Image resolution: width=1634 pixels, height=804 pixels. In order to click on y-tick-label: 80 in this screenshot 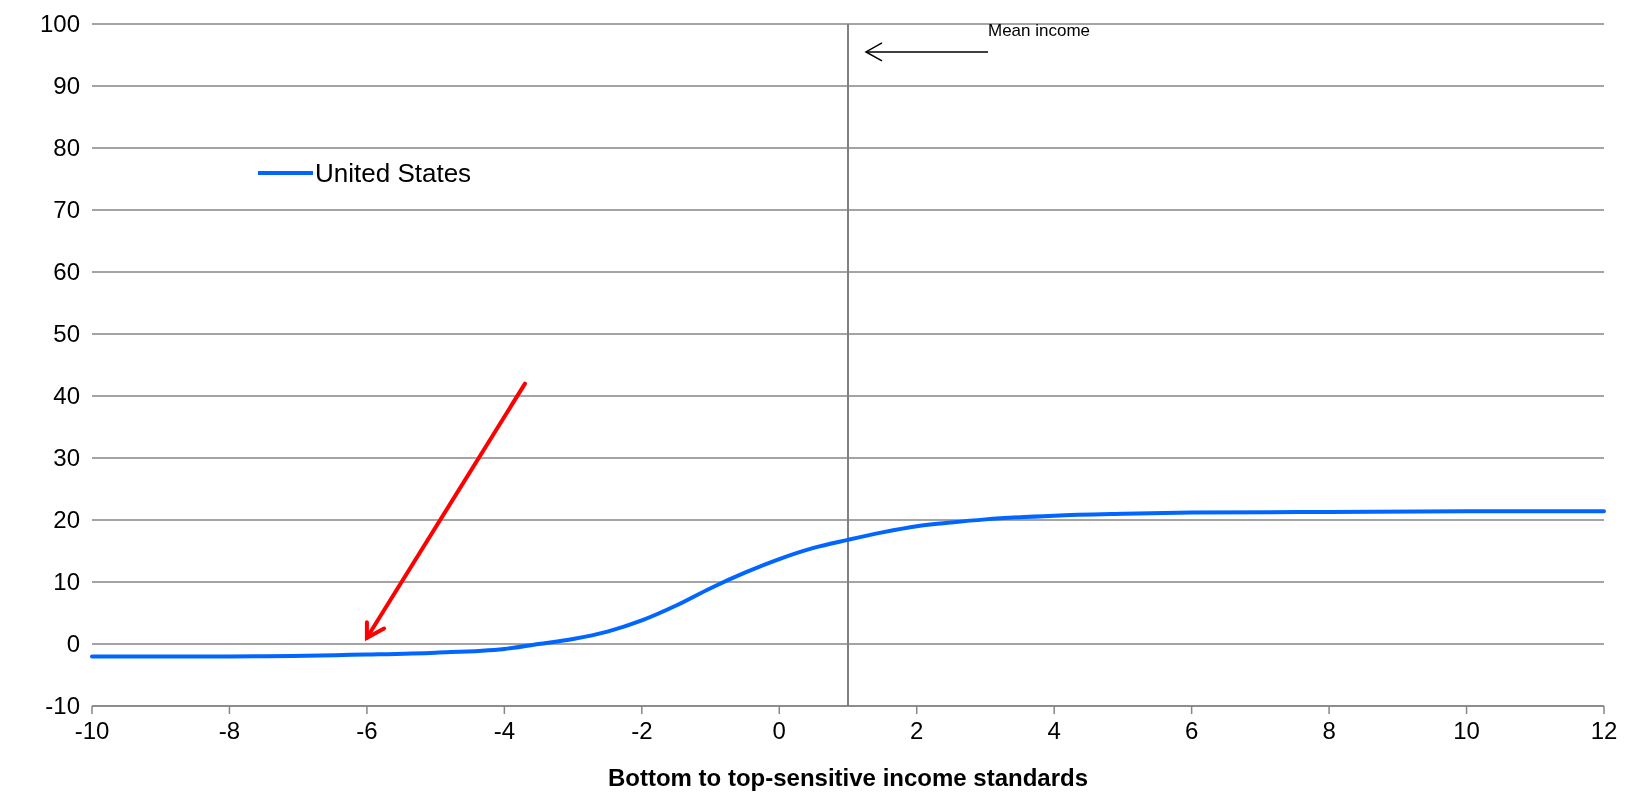, I will do `click(66, 148)`.